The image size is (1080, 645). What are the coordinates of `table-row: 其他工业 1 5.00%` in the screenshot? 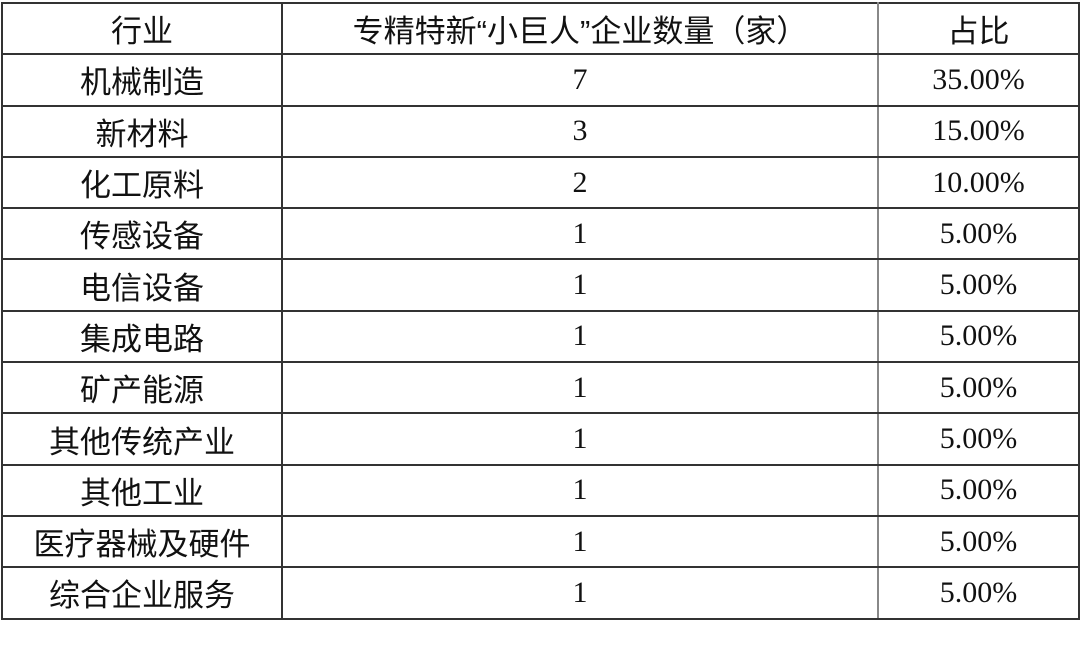 It's located at (540, 490).